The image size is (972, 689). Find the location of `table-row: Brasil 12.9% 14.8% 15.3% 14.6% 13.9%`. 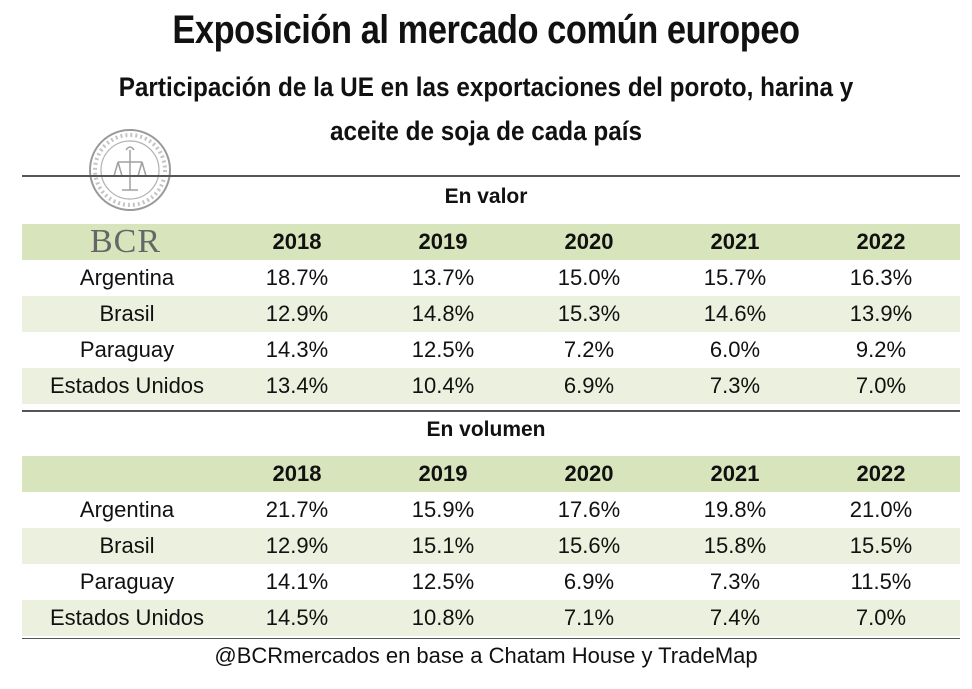

table-row: Brasil 12.9% 14.8% 15.3% 14.6% 13.9% is located at coordinates (491, 314).